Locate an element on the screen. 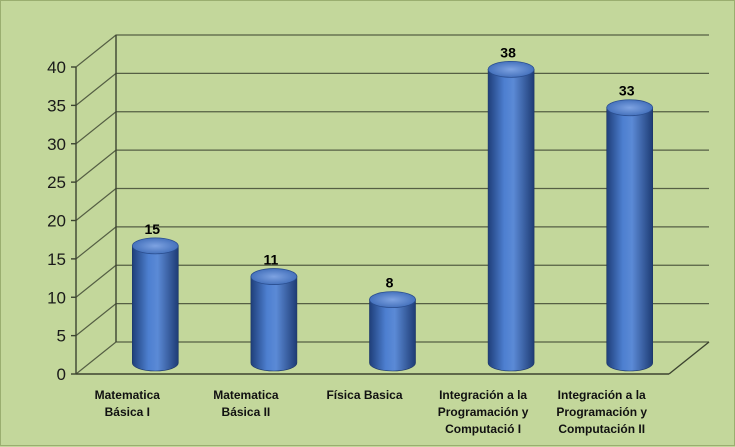 This screenshot has height=447, width=735. x-tick-label: Matematica Básica II is located at coordinates (246, 403).